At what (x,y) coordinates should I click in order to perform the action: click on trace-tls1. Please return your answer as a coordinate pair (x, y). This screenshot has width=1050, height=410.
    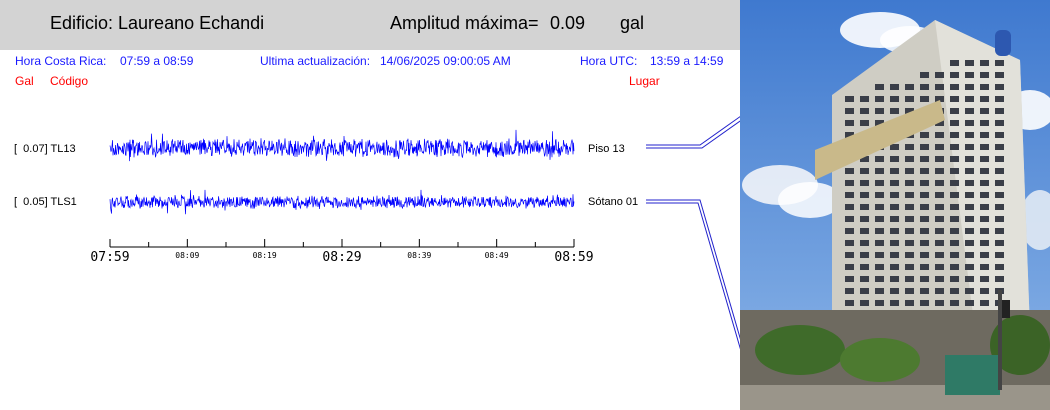
    Looking at the image, I should click on (342, 202).